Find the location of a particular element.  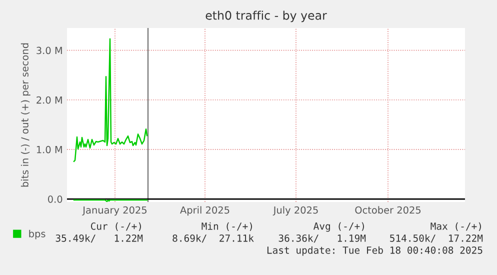

y-tick-label: 0.0 is located at coordinates (55, 199).